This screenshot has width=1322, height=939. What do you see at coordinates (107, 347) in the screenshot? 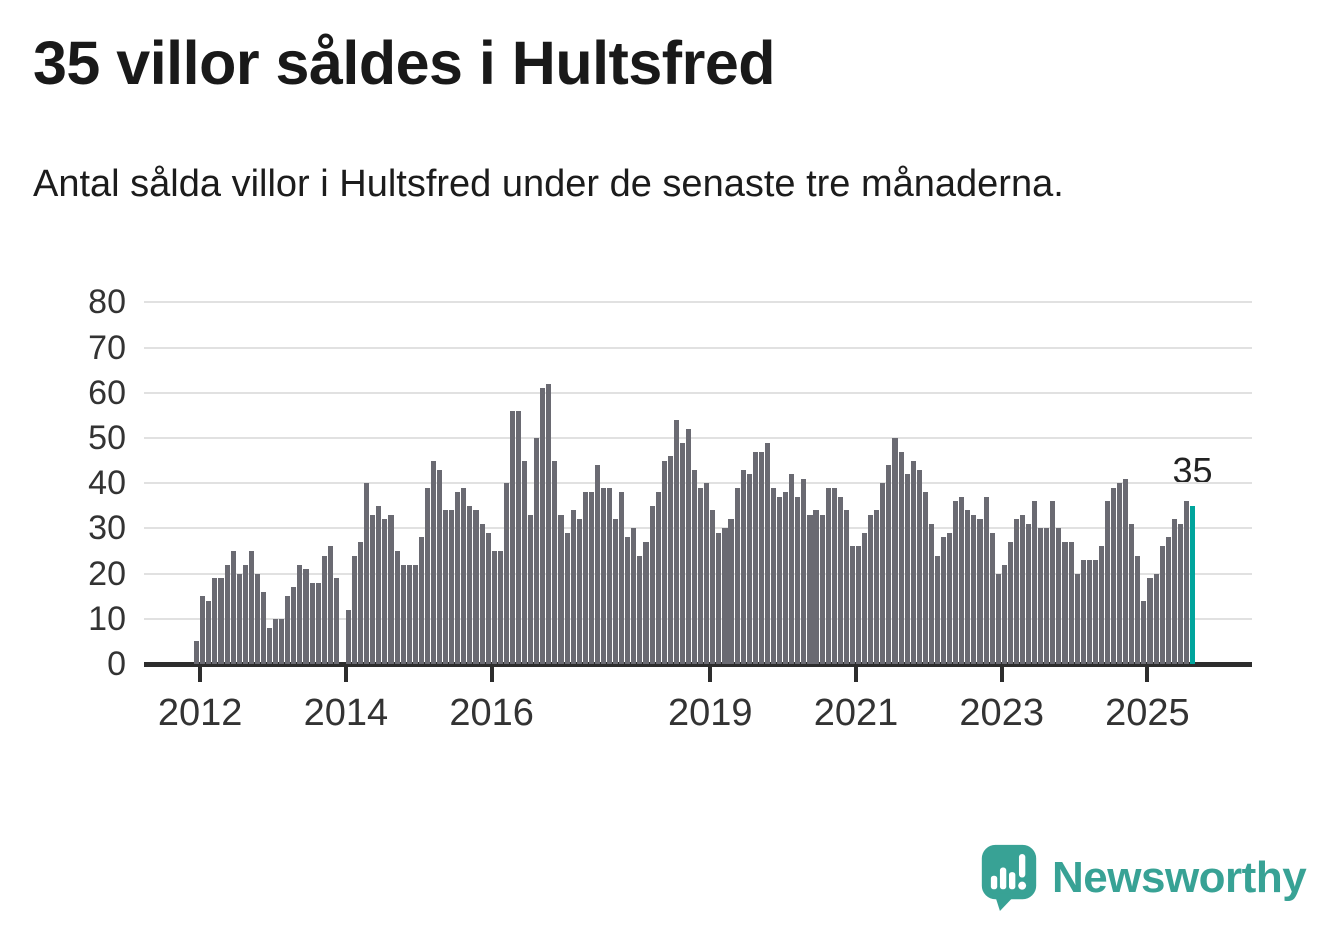
I see `y-axis-tick-label: 70` at bounding box center [107, 347].